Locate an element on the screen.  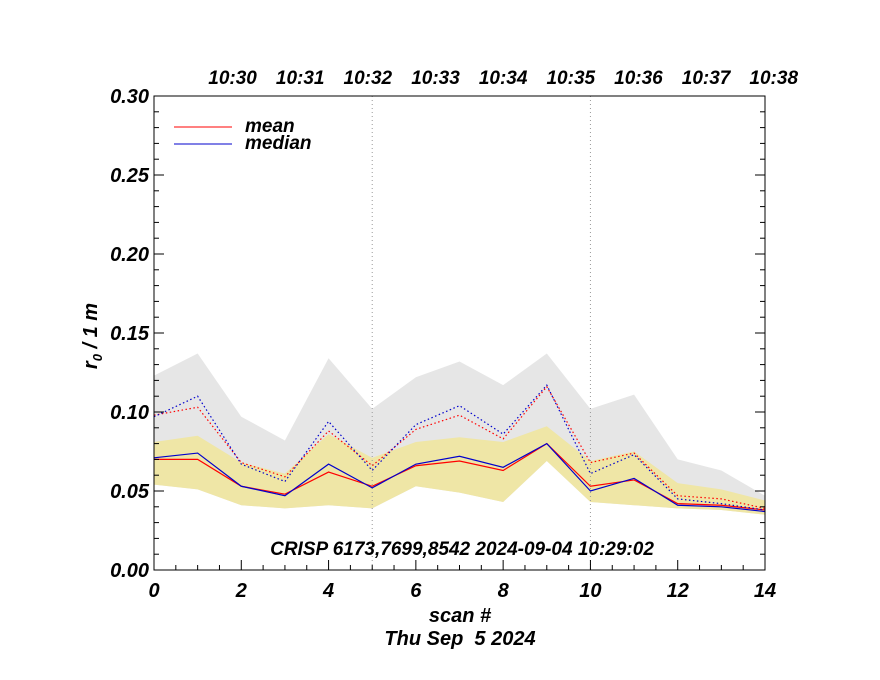
x-tick-labels: 0 2 4 6 8 10 12 14 is located at coordinates (462, 591).